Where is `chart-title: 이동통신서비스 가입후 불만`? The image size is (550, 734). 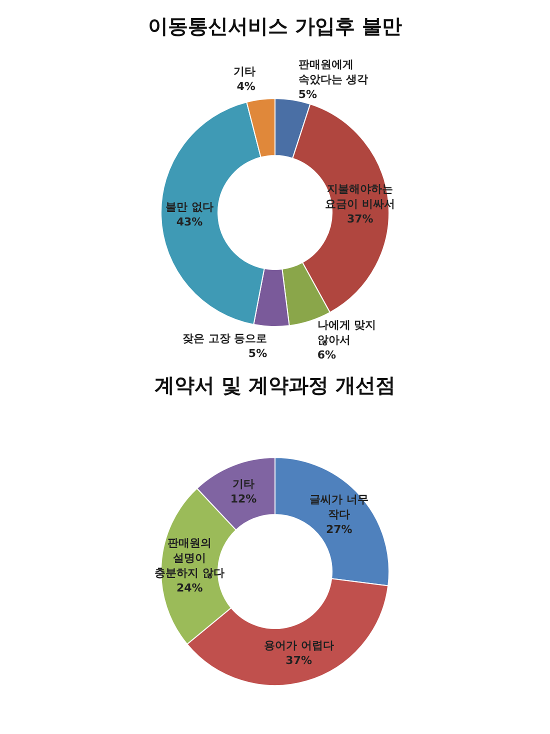 chart-title: 이동통신서비스 가입후 불만 is located at coordinates (275, 26).